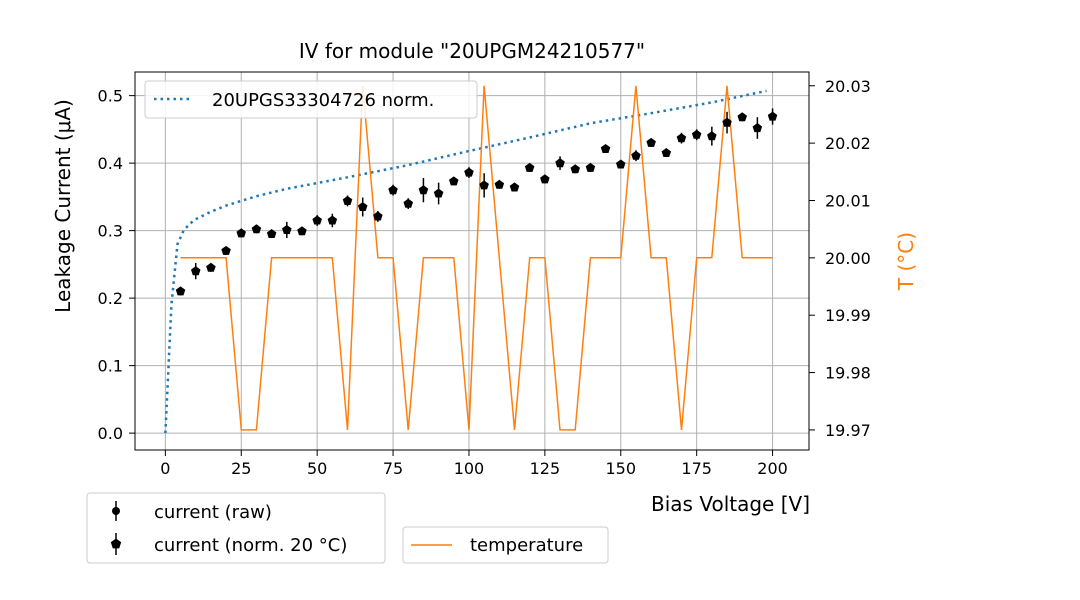  Describe the element at coordinates (906, 261) in the screenshot. I see `y2-axis-label: T (°C)` at that location.